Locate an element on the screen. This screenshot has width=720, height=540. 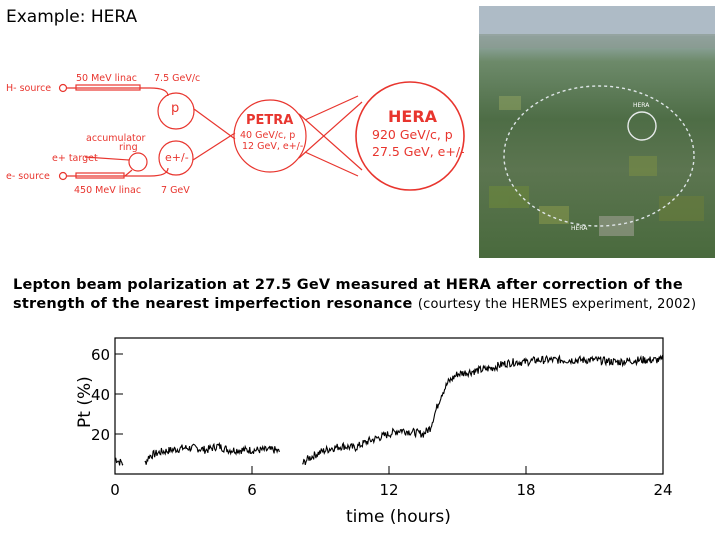
petra-name: PETRA is located at coordinates (269, 120).